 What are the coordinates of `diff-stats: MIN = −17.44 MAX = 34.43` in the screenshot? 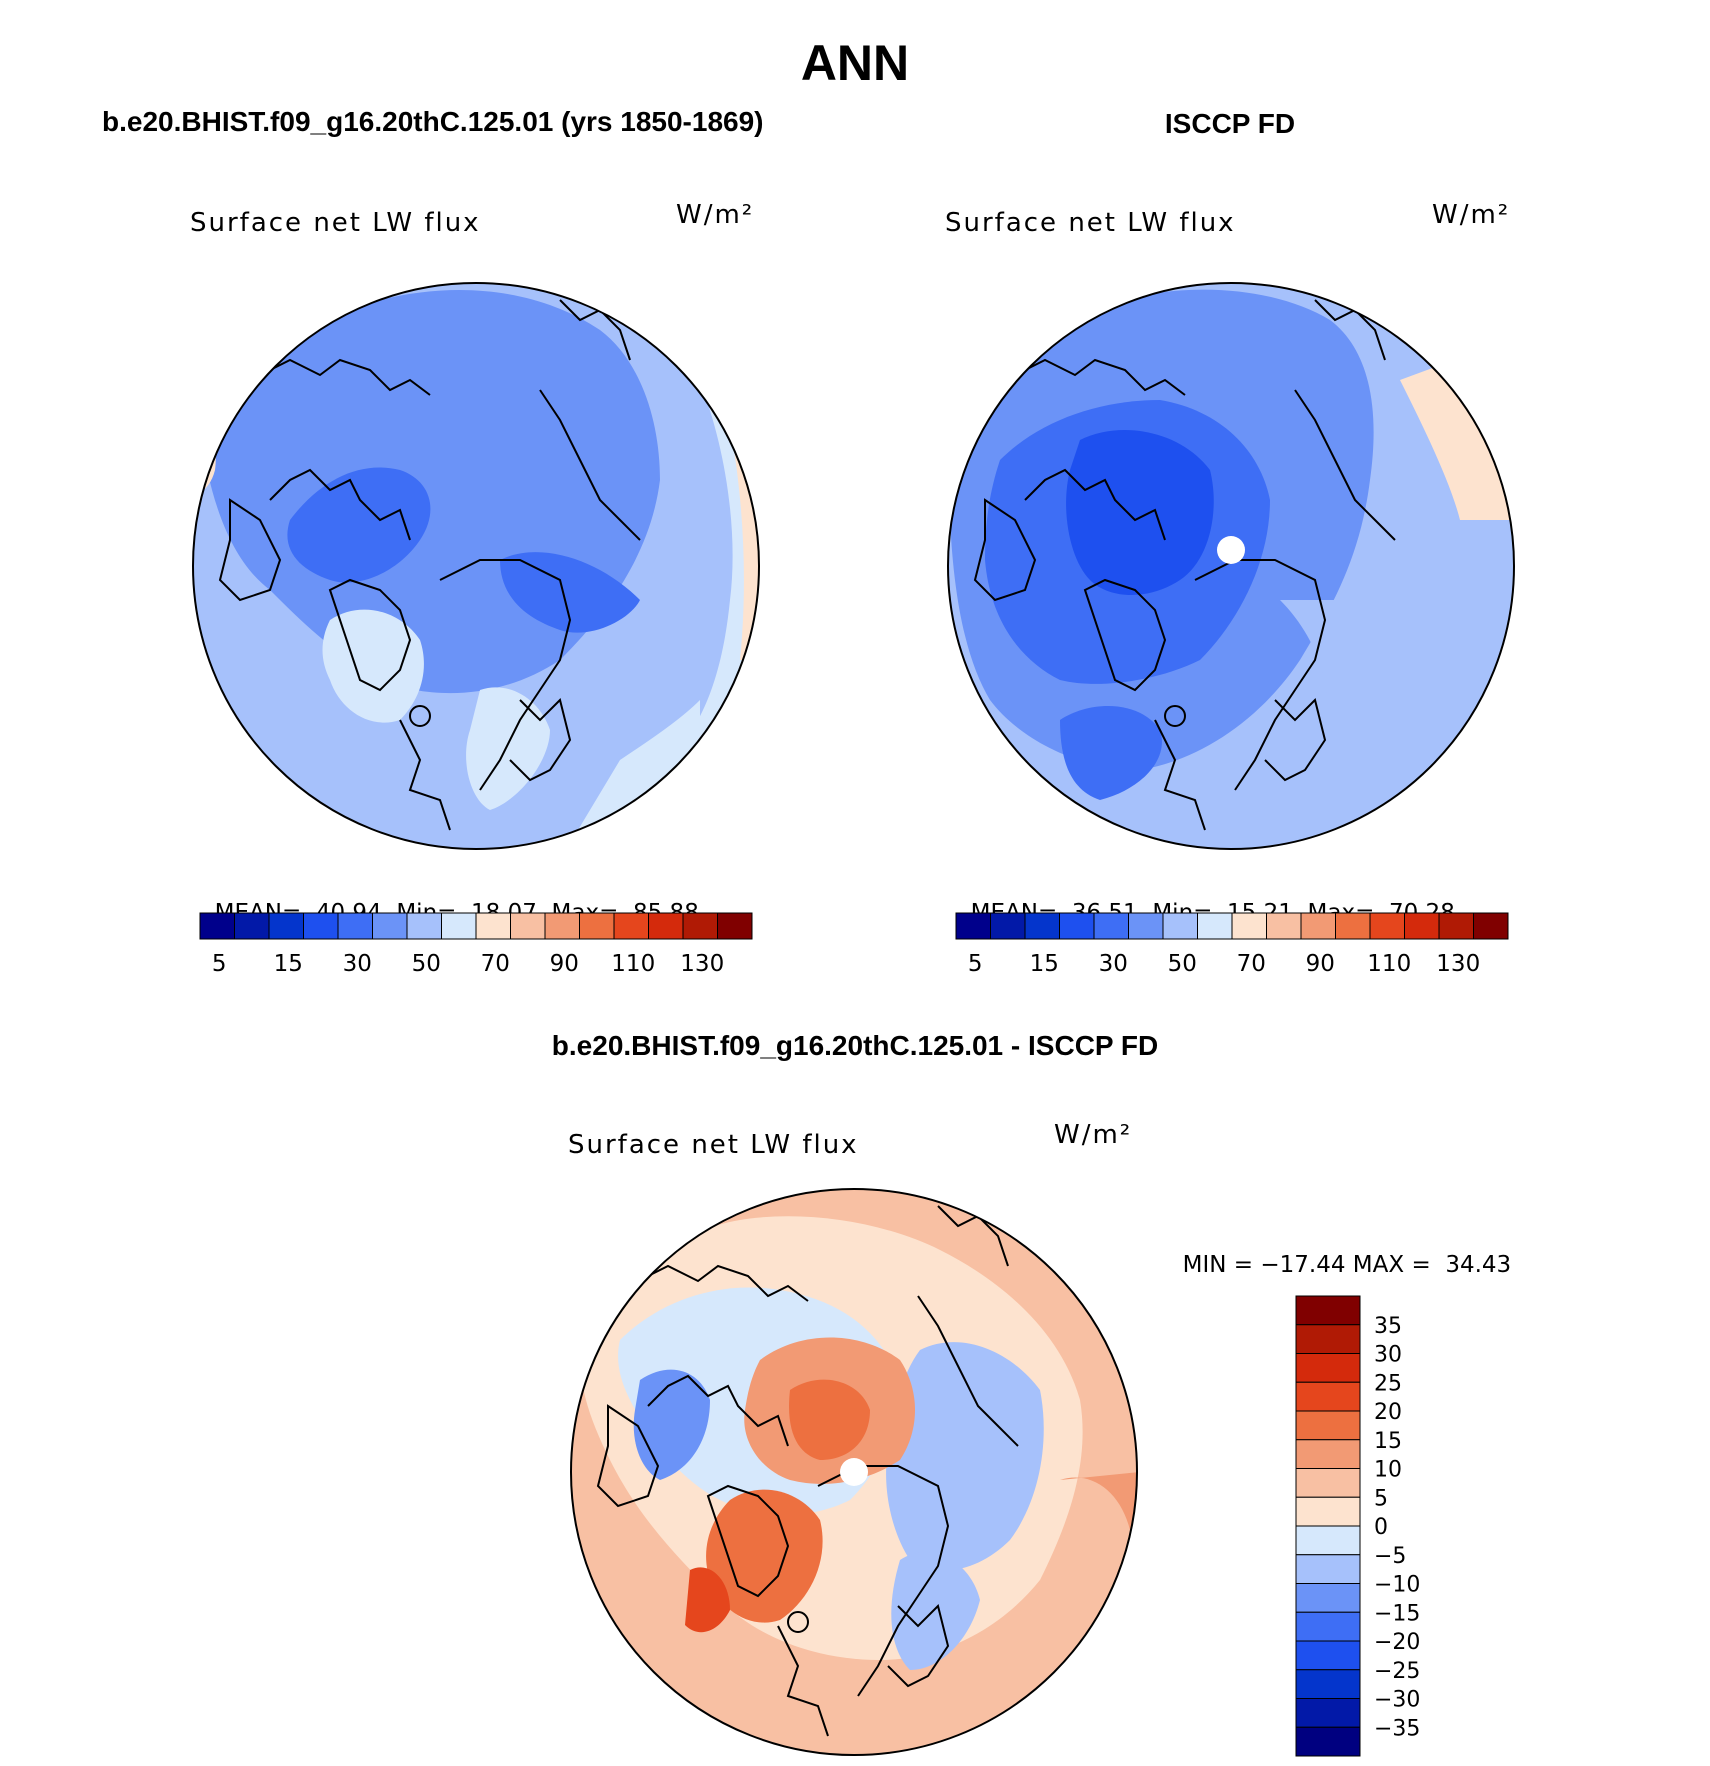 It's located at (1347, 1265).